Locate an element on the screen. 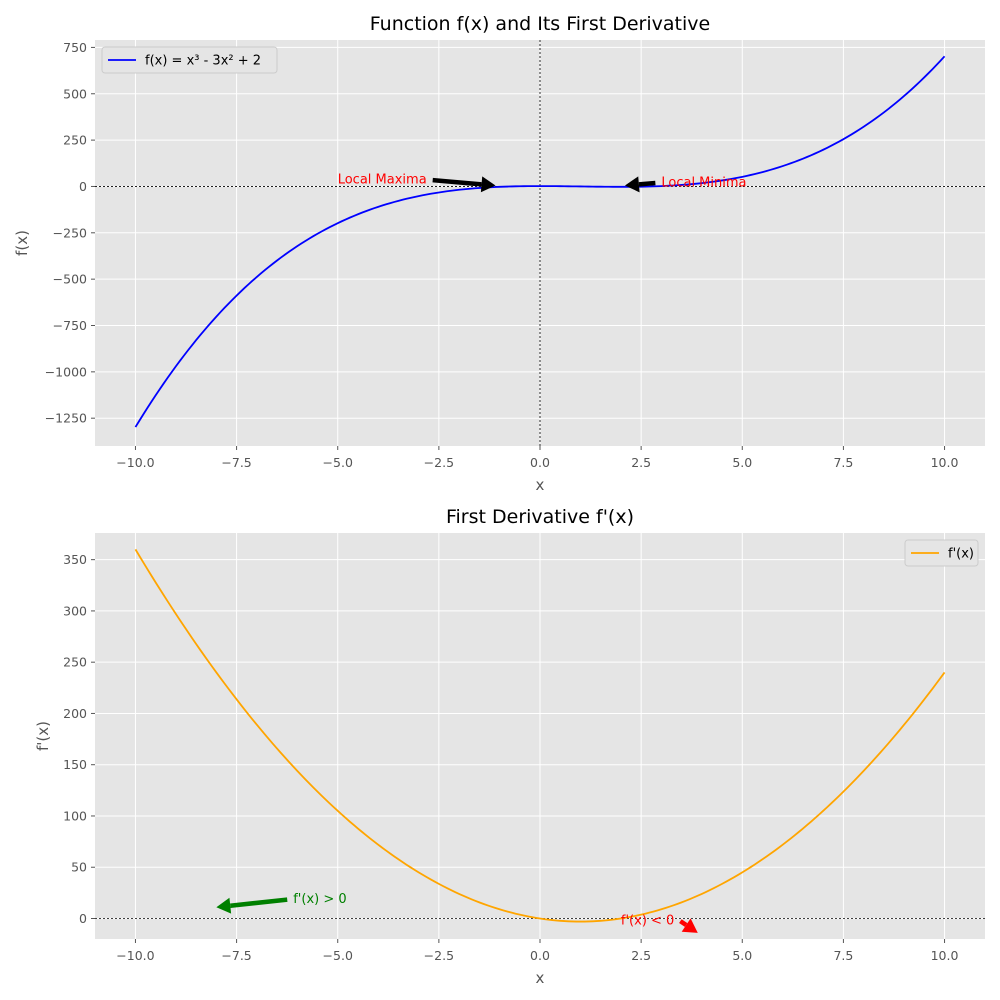  legend: f(x) = x³ - 3x² + 2 is located at coordinates (189, 60).